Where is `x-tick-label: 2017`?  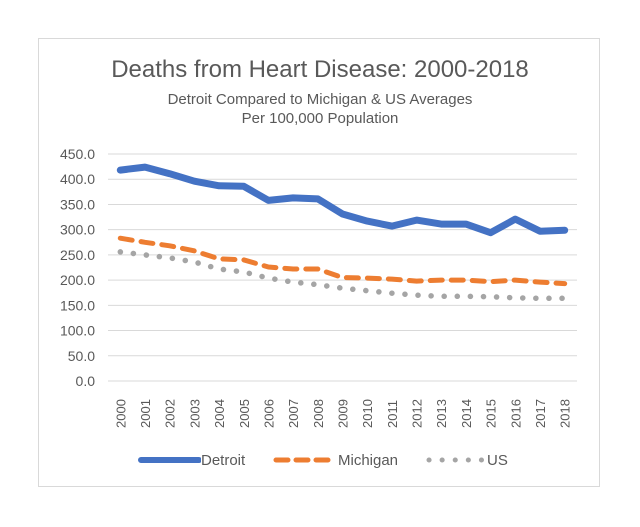
x-tick-label: 2017 is located at coordinates (540, 413).